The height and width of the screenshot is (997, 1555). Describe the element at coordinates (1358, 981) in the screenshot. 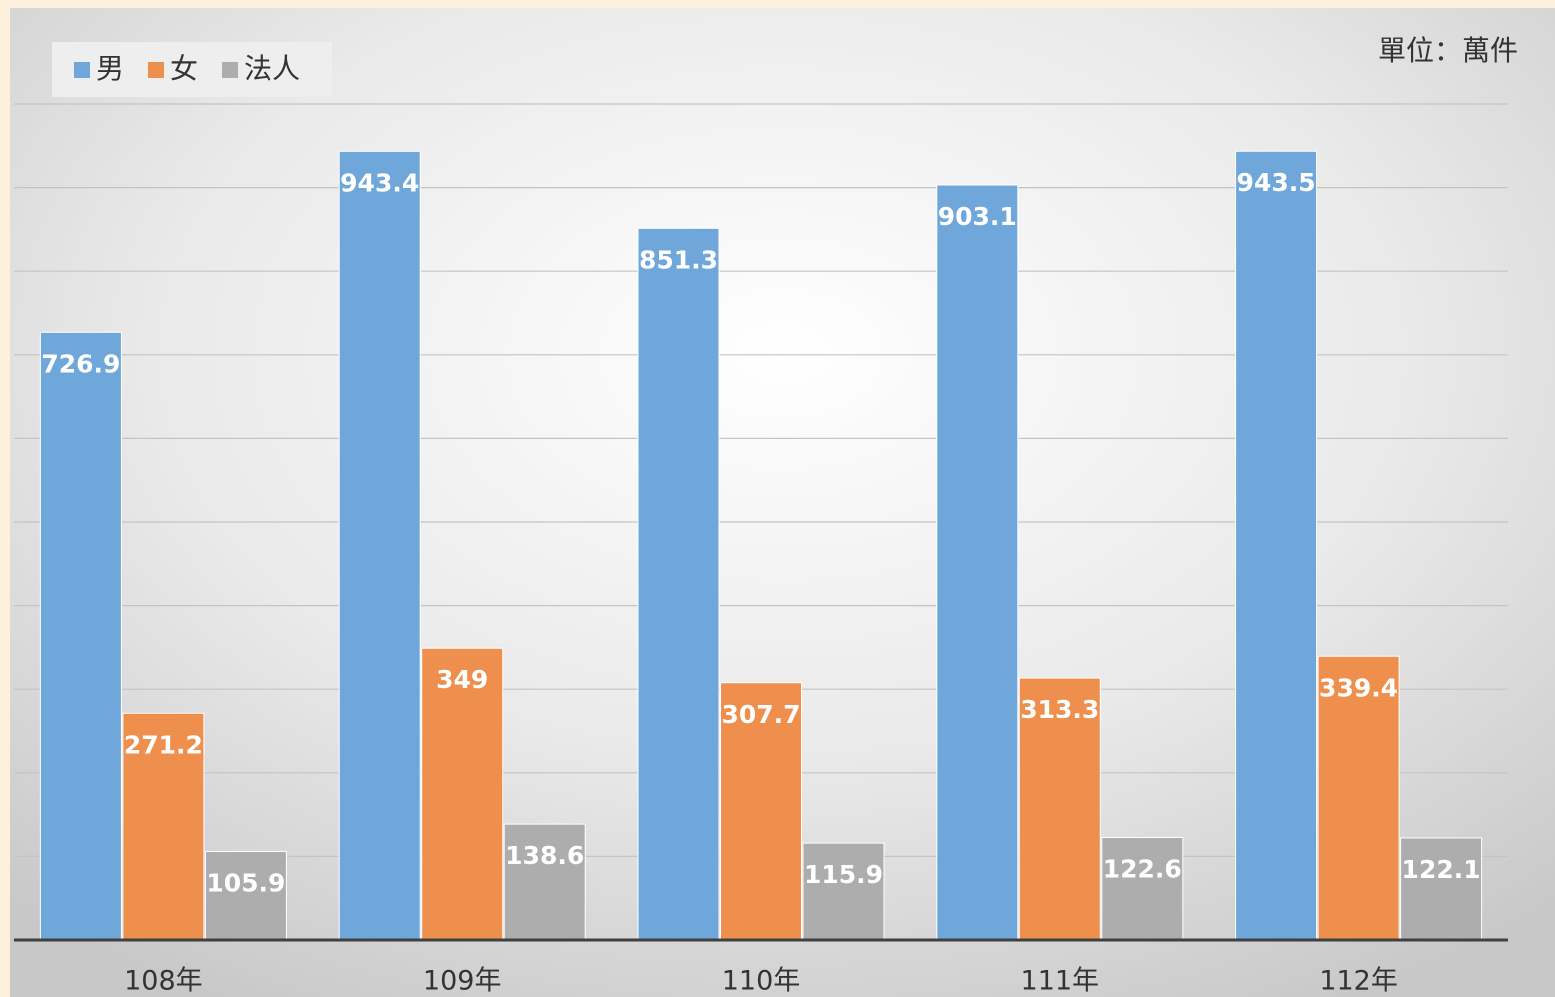

I see `x-tick-label: 112年` at that location.